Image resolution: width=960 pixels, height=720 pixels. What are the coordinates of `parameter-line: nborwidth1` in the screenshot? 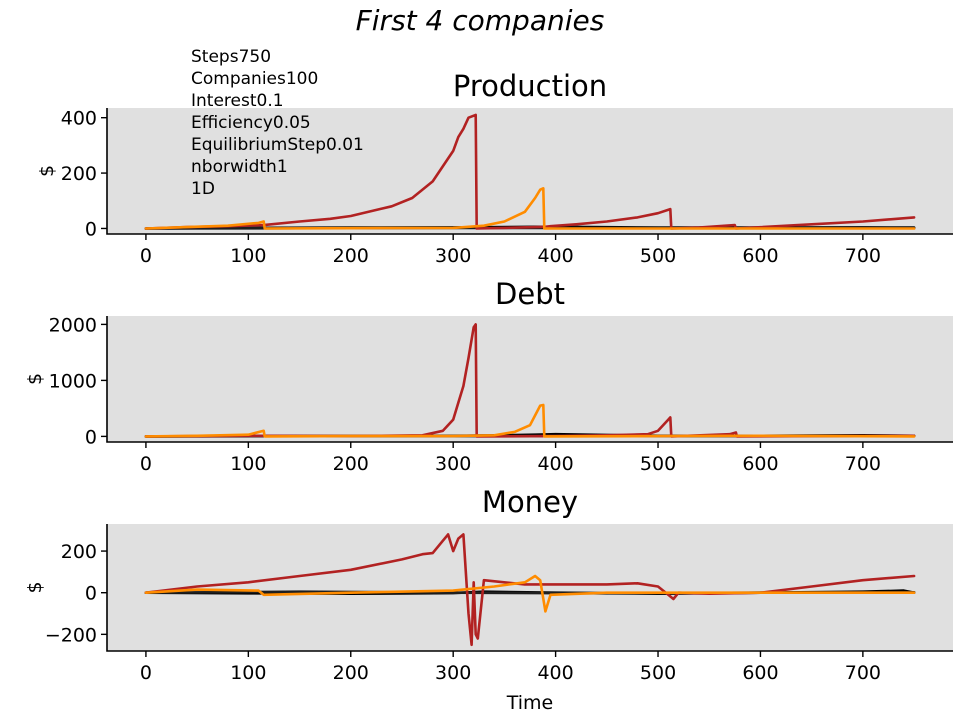 It's located at (239, 167).